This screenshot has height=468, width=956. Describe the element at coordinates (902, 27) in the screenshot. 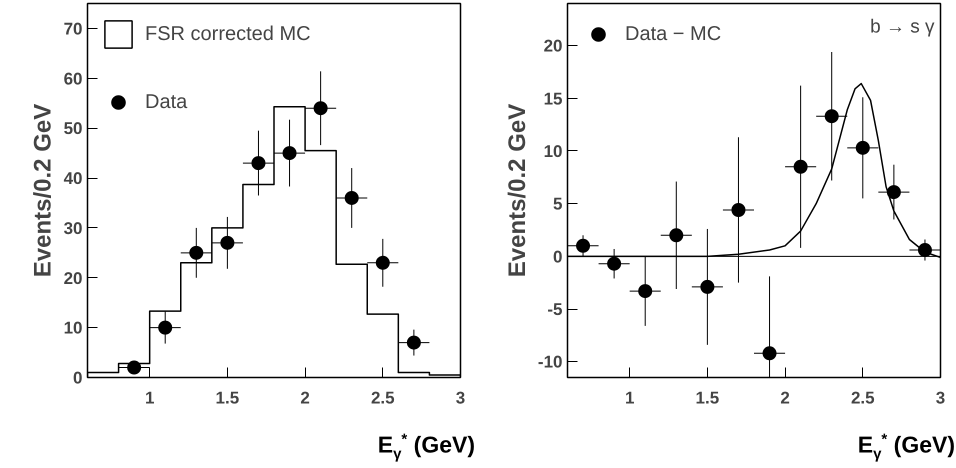

I see `annotation: b → s γ` at that location.